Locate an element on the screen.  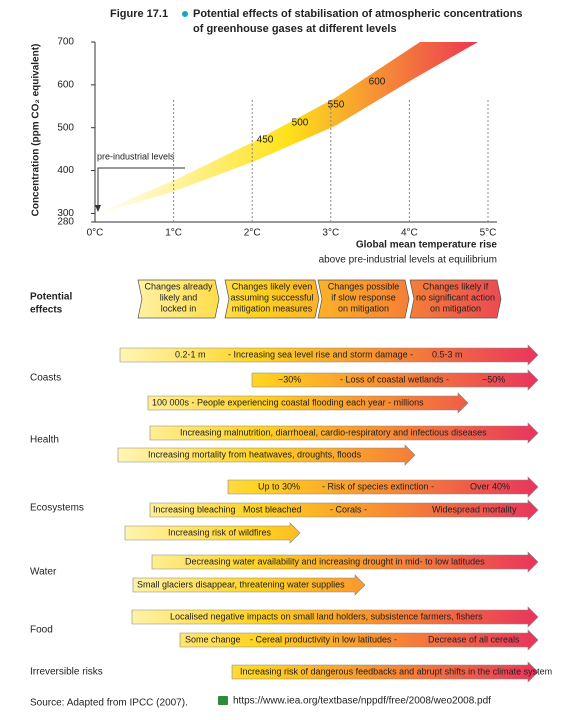
arrow-text: 0.5-3 m is located at coordinates (447, 354).